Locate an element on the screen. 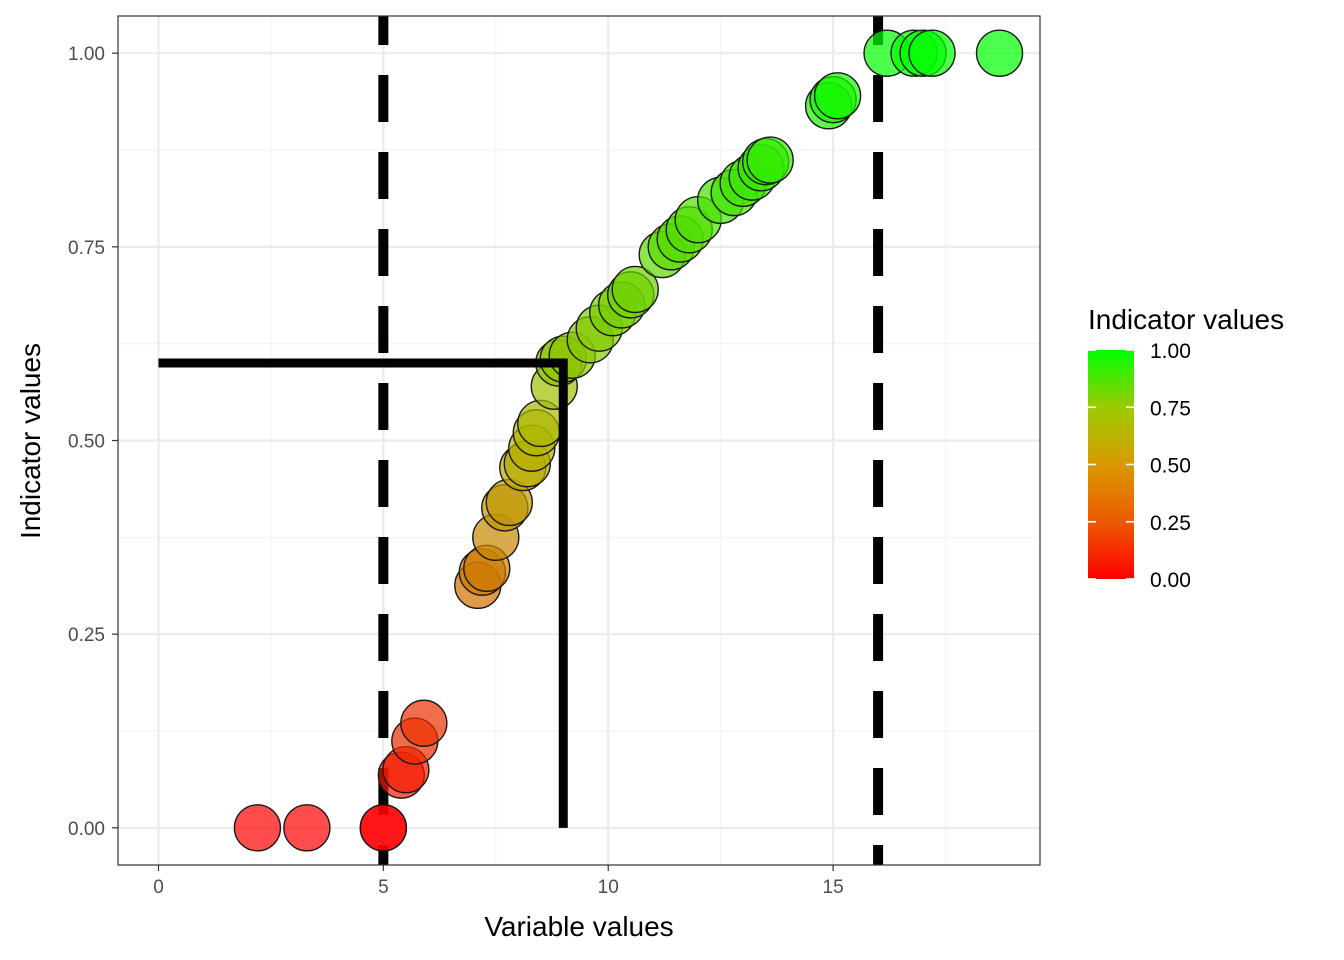 This screenshot has height=960, width=1344. legend-tick-label: 0.50 is located at coordinates (1170, 466).